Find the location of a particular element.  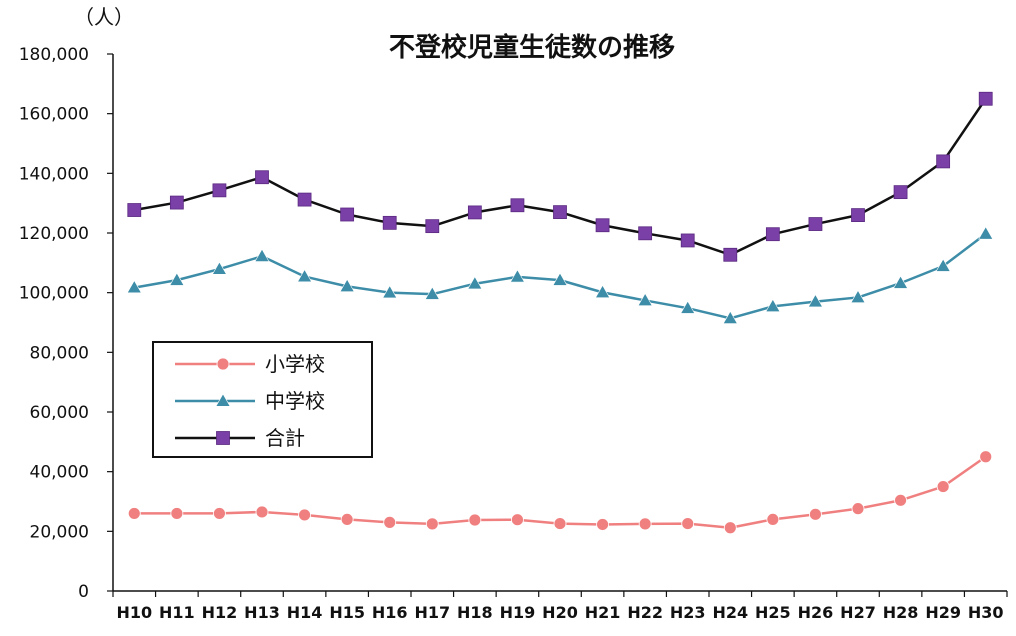

x-tick-label: H26 is located at coordinates (816, 612).